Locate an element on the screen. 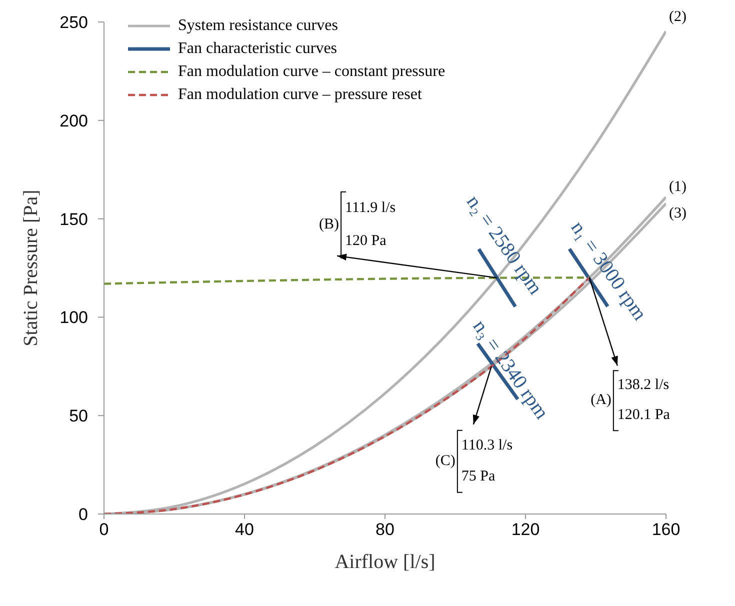  y-axis-title: Static Pressure [Pa] is located at coordinates (31, 268).